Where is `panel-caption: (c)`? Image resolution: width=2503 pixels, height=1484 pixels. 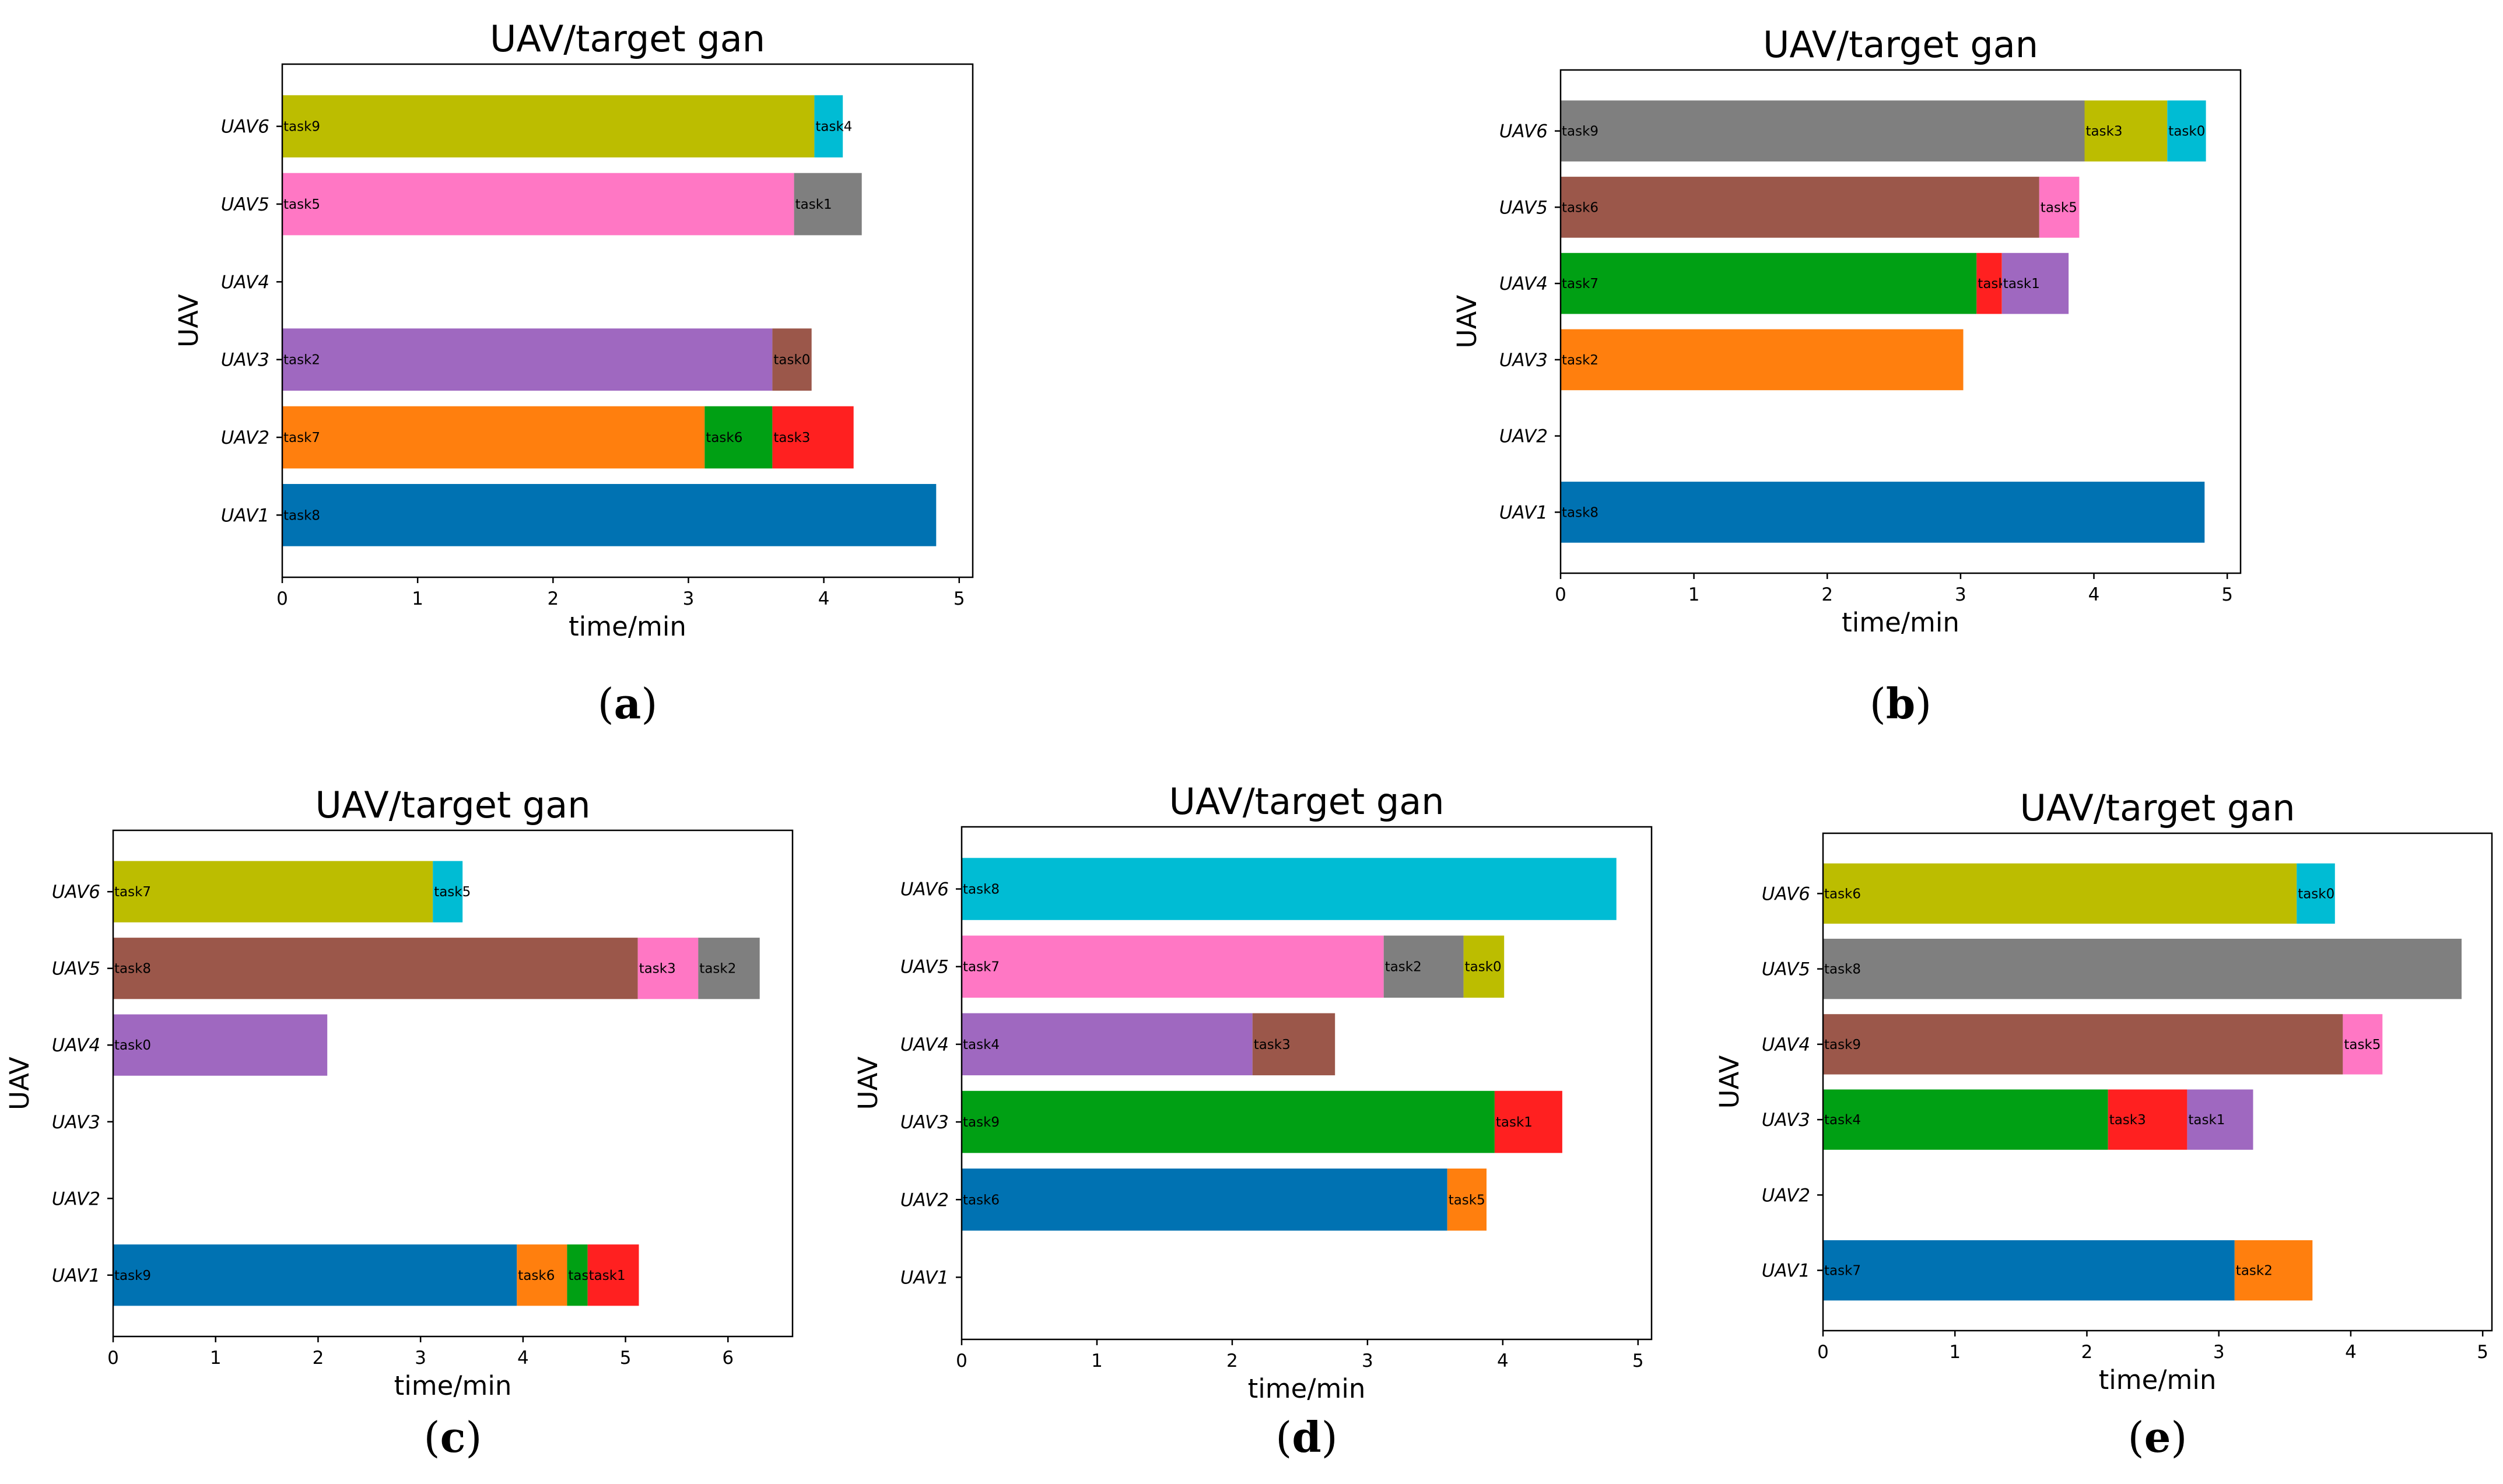 panel-caption: (c) is located at coordinates (452, 1437).